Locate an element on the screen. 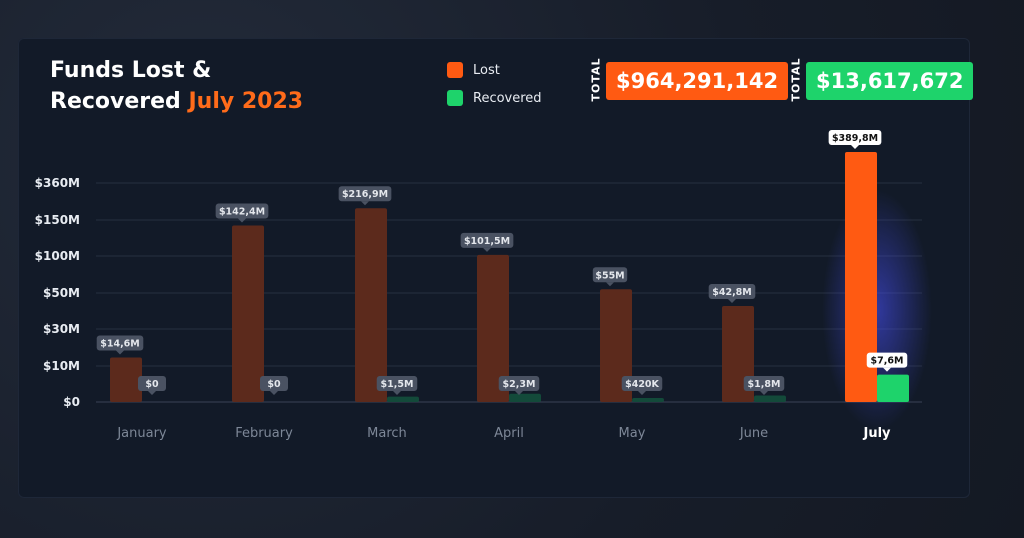 The image size is (1024, 538). y-tick-label: $150M is located at coordinates (57, 220).